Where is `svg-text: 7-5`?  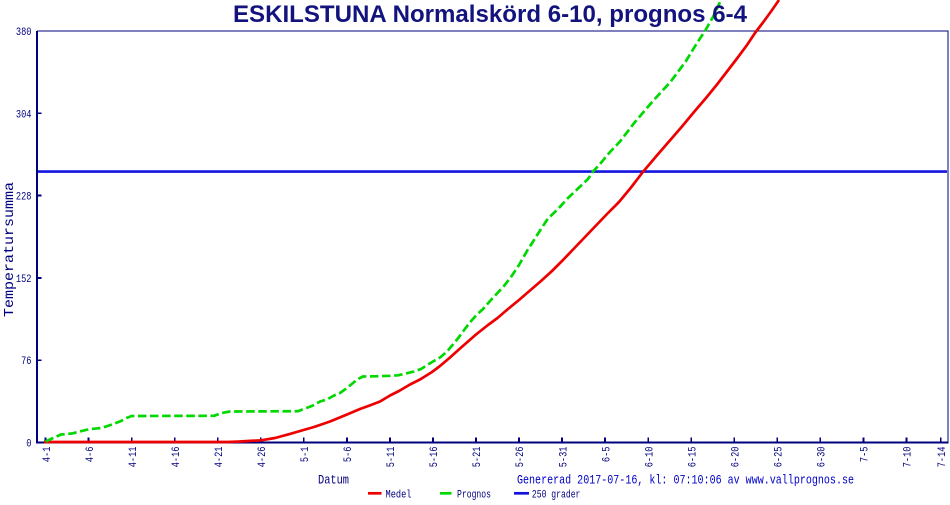 svg-text: 7-5 is located at coordinates (866, 455).